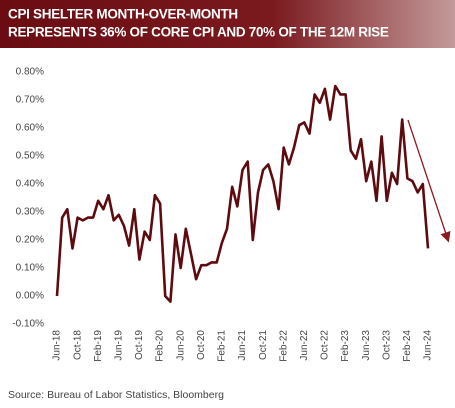  I want to click on x-tick-label: Feb-20, so click(160, 346).